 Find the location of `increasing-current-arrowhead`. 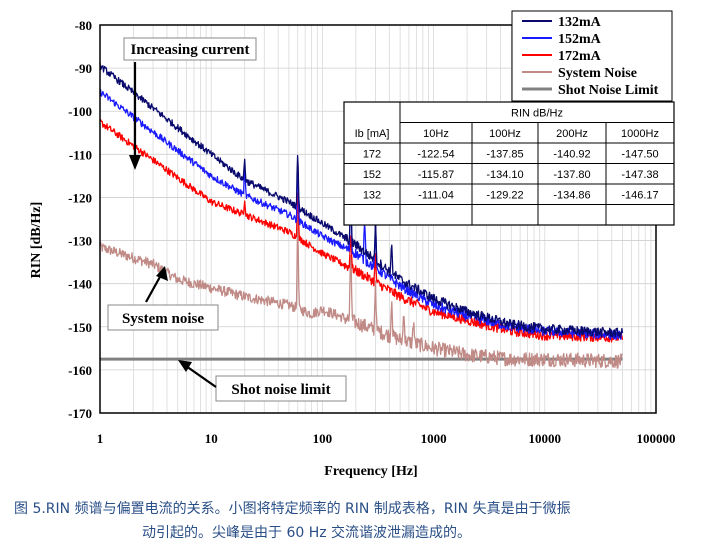

increasing-current-arrowhead is located at coordinates (135, 162).